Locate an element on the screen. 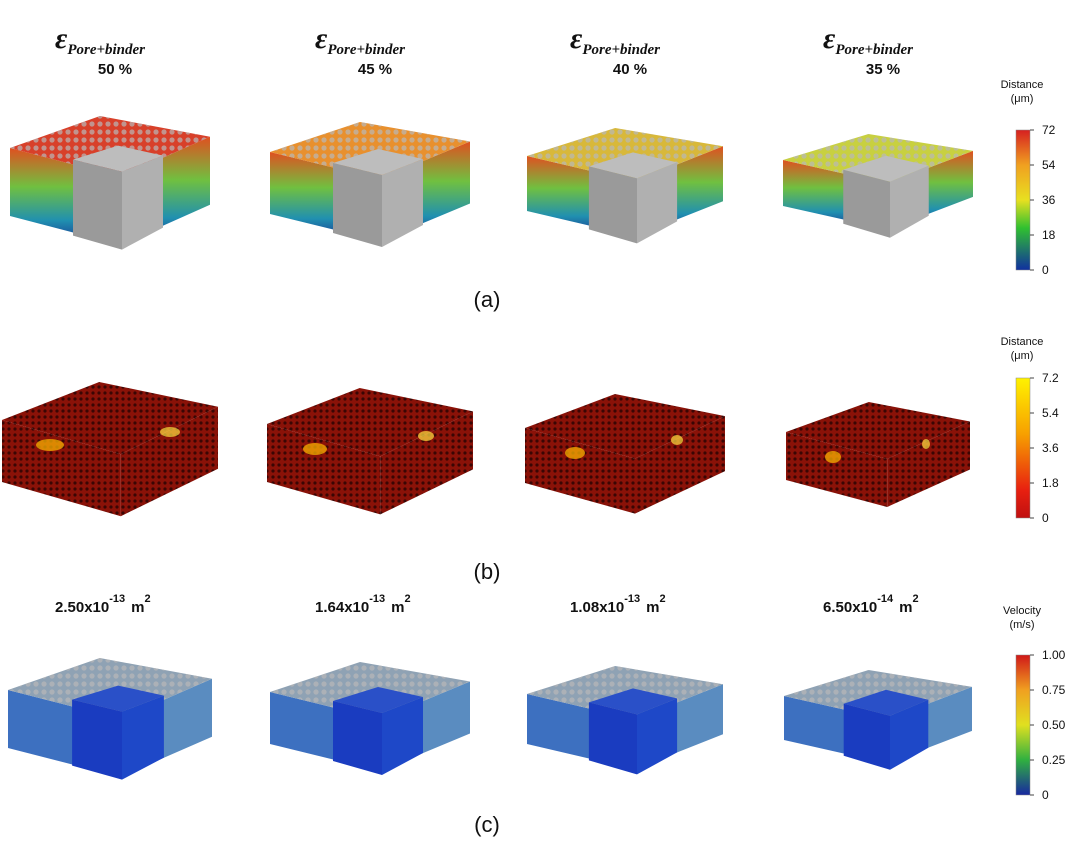  colorbar-tick-label: 72 is located at coordinates (1049, 130).